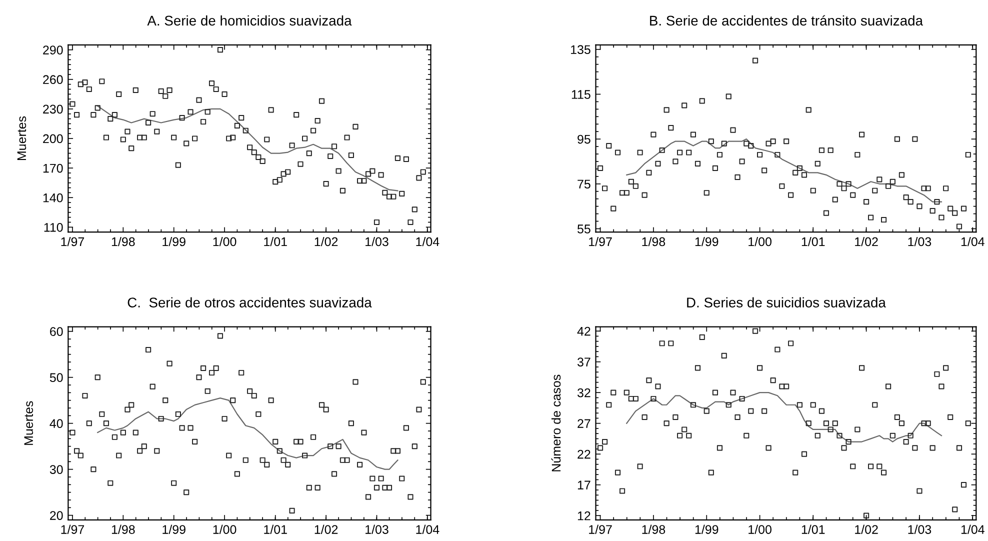  What do you see at coordinates (786, 302) in the screenshot?
I see `chart-title: D. Series de suicidios suavizada` at bounding box center [786, 302].